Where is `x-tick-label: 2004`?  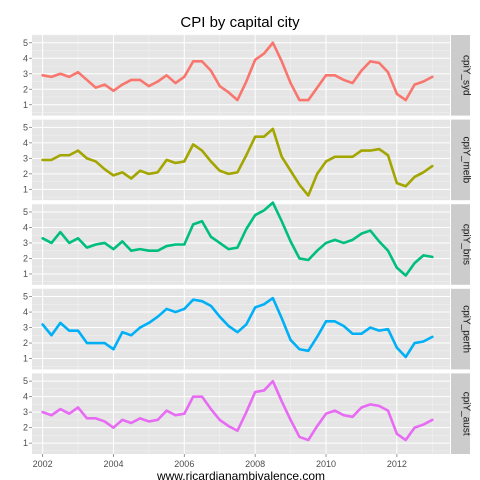 x-tick-label: 2004 is located at coordinates (113, 464).